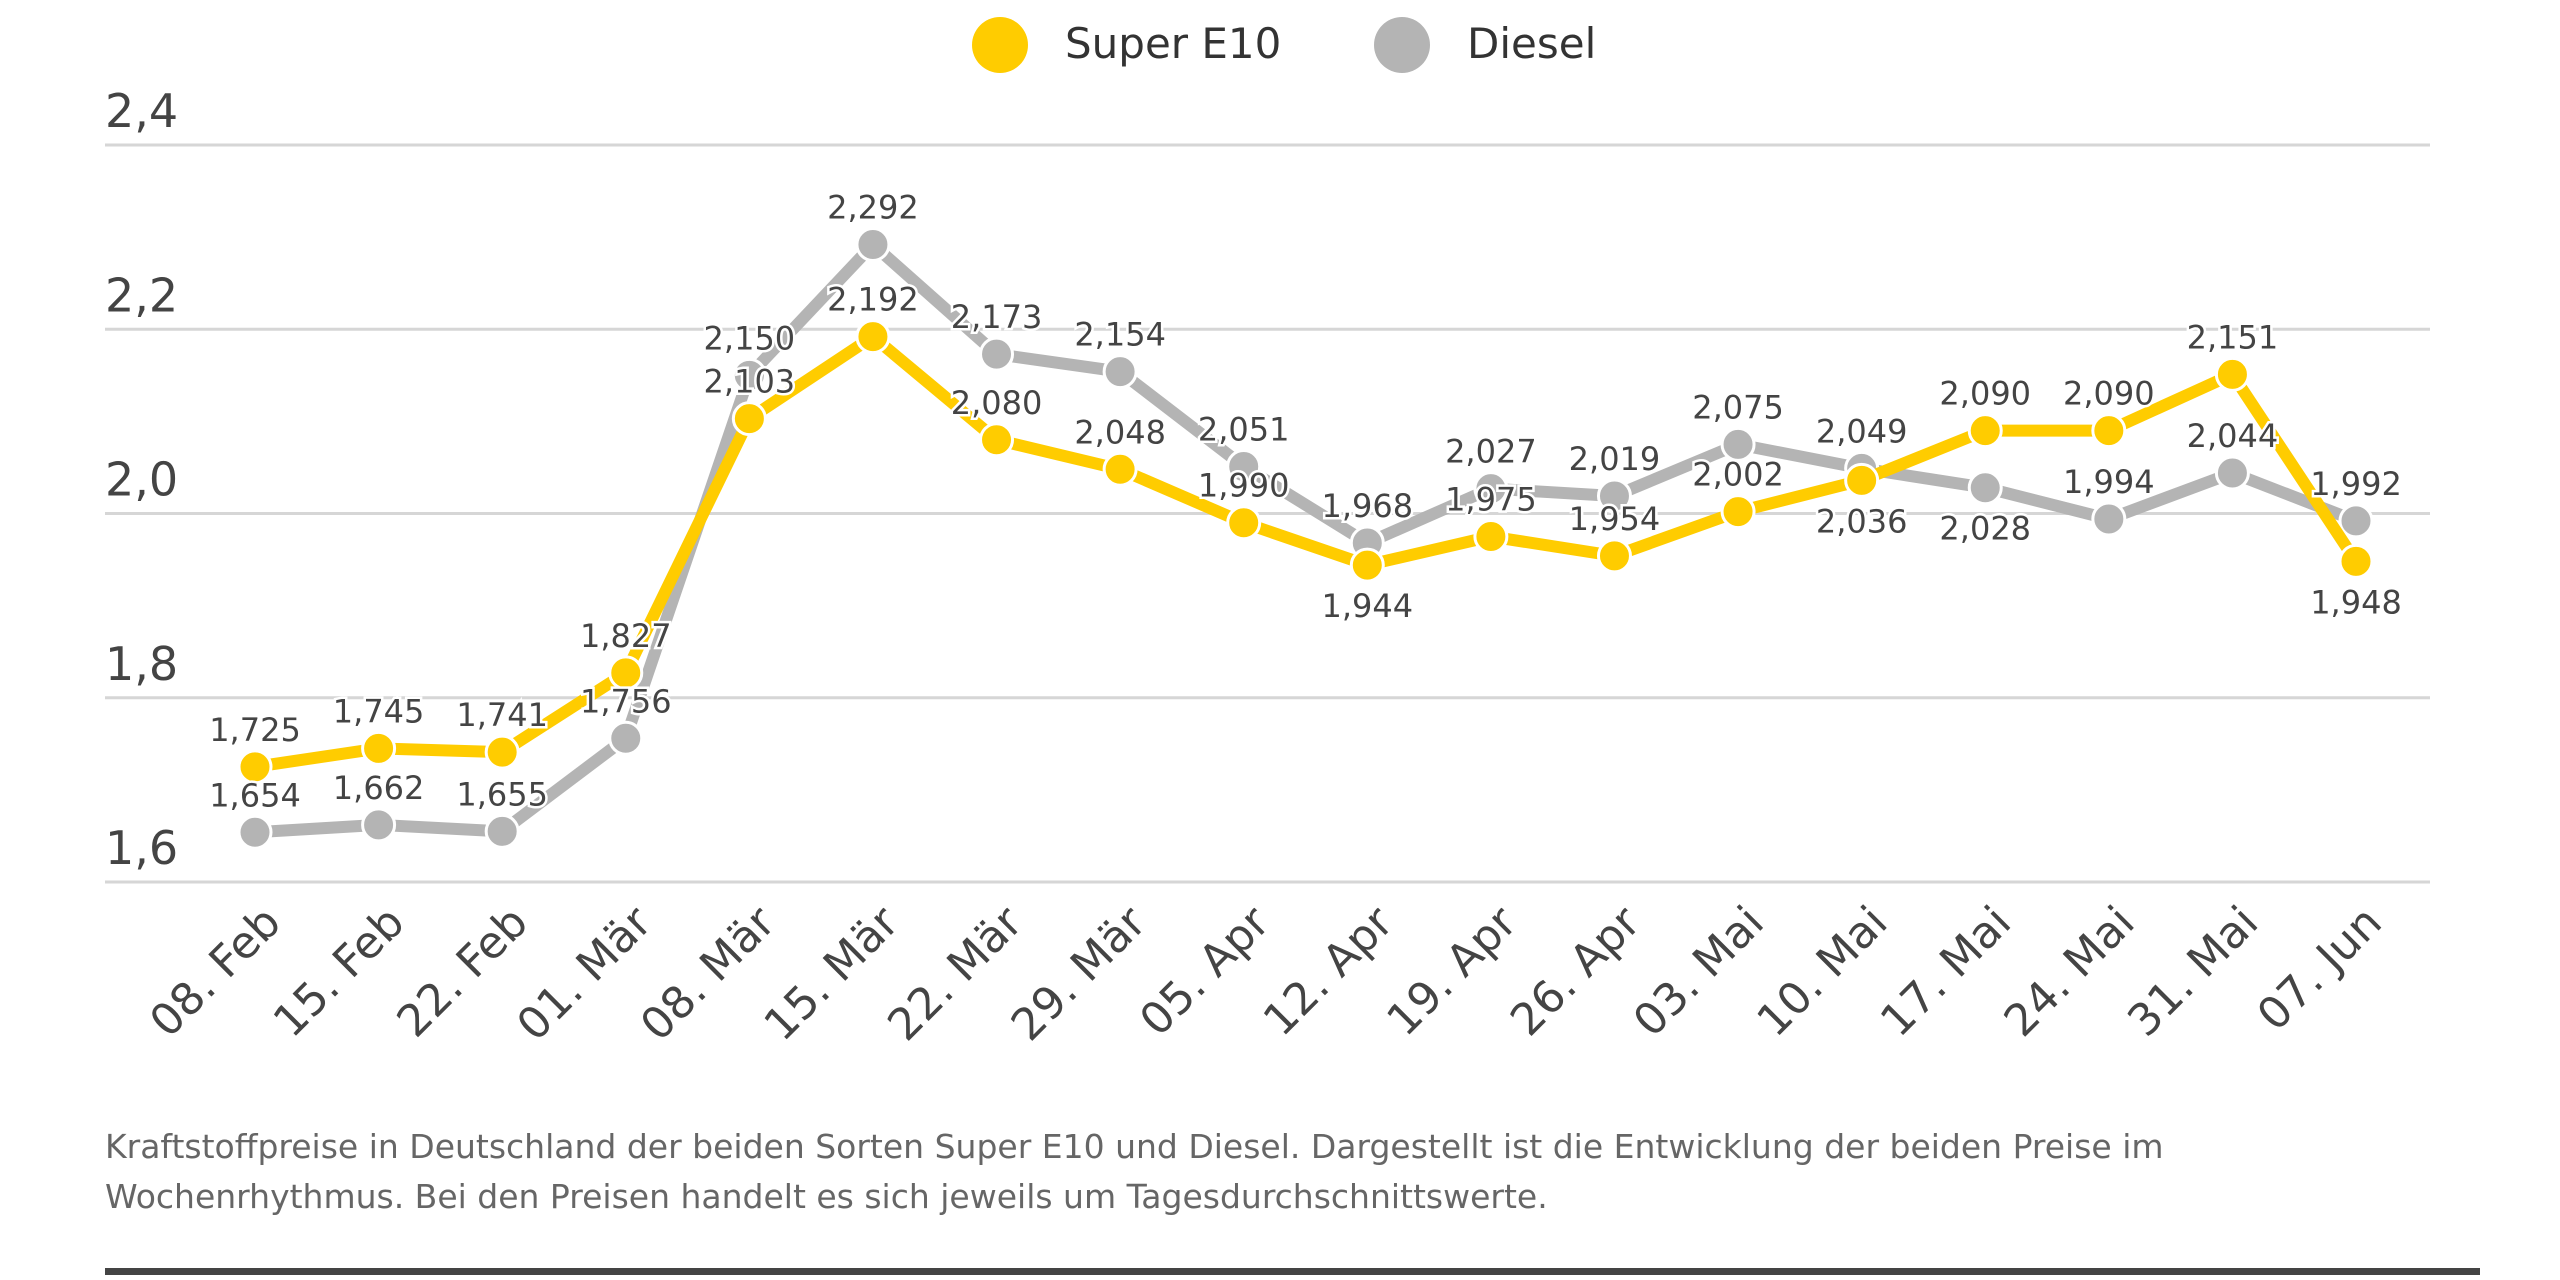 This screenshot has width=2560, height=1280. What do you see at coordinates (1946, 972) in the screenshot?
I see `x-tick-label: 17. Mai` at bounding box center [1946, 972].